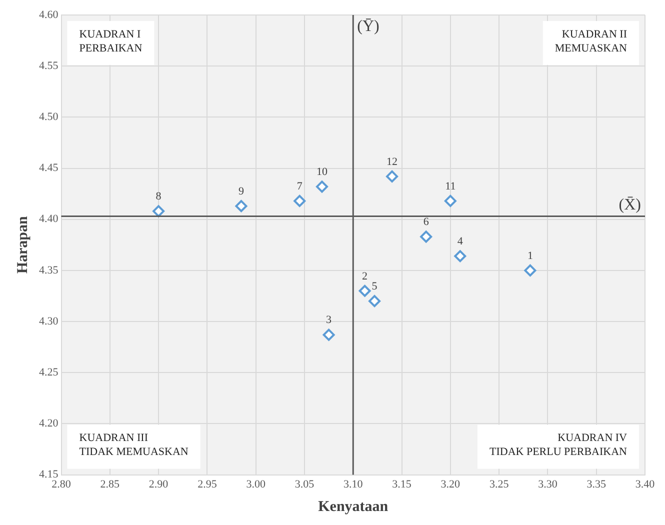  I want to click on annotation: 6, so click(426, 222).